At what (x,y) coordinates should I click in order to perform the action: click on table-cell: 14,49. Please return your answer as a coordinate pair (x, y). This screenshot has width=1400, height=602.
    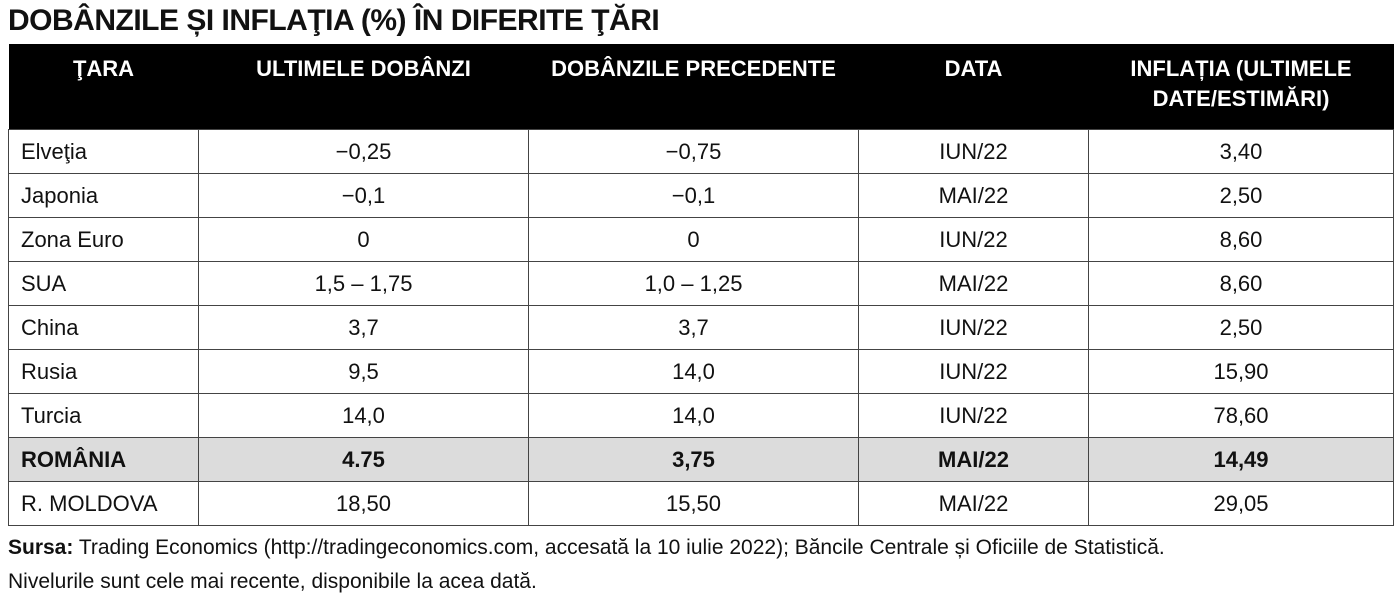
    Looking at the image, I should click on (1241, 459).